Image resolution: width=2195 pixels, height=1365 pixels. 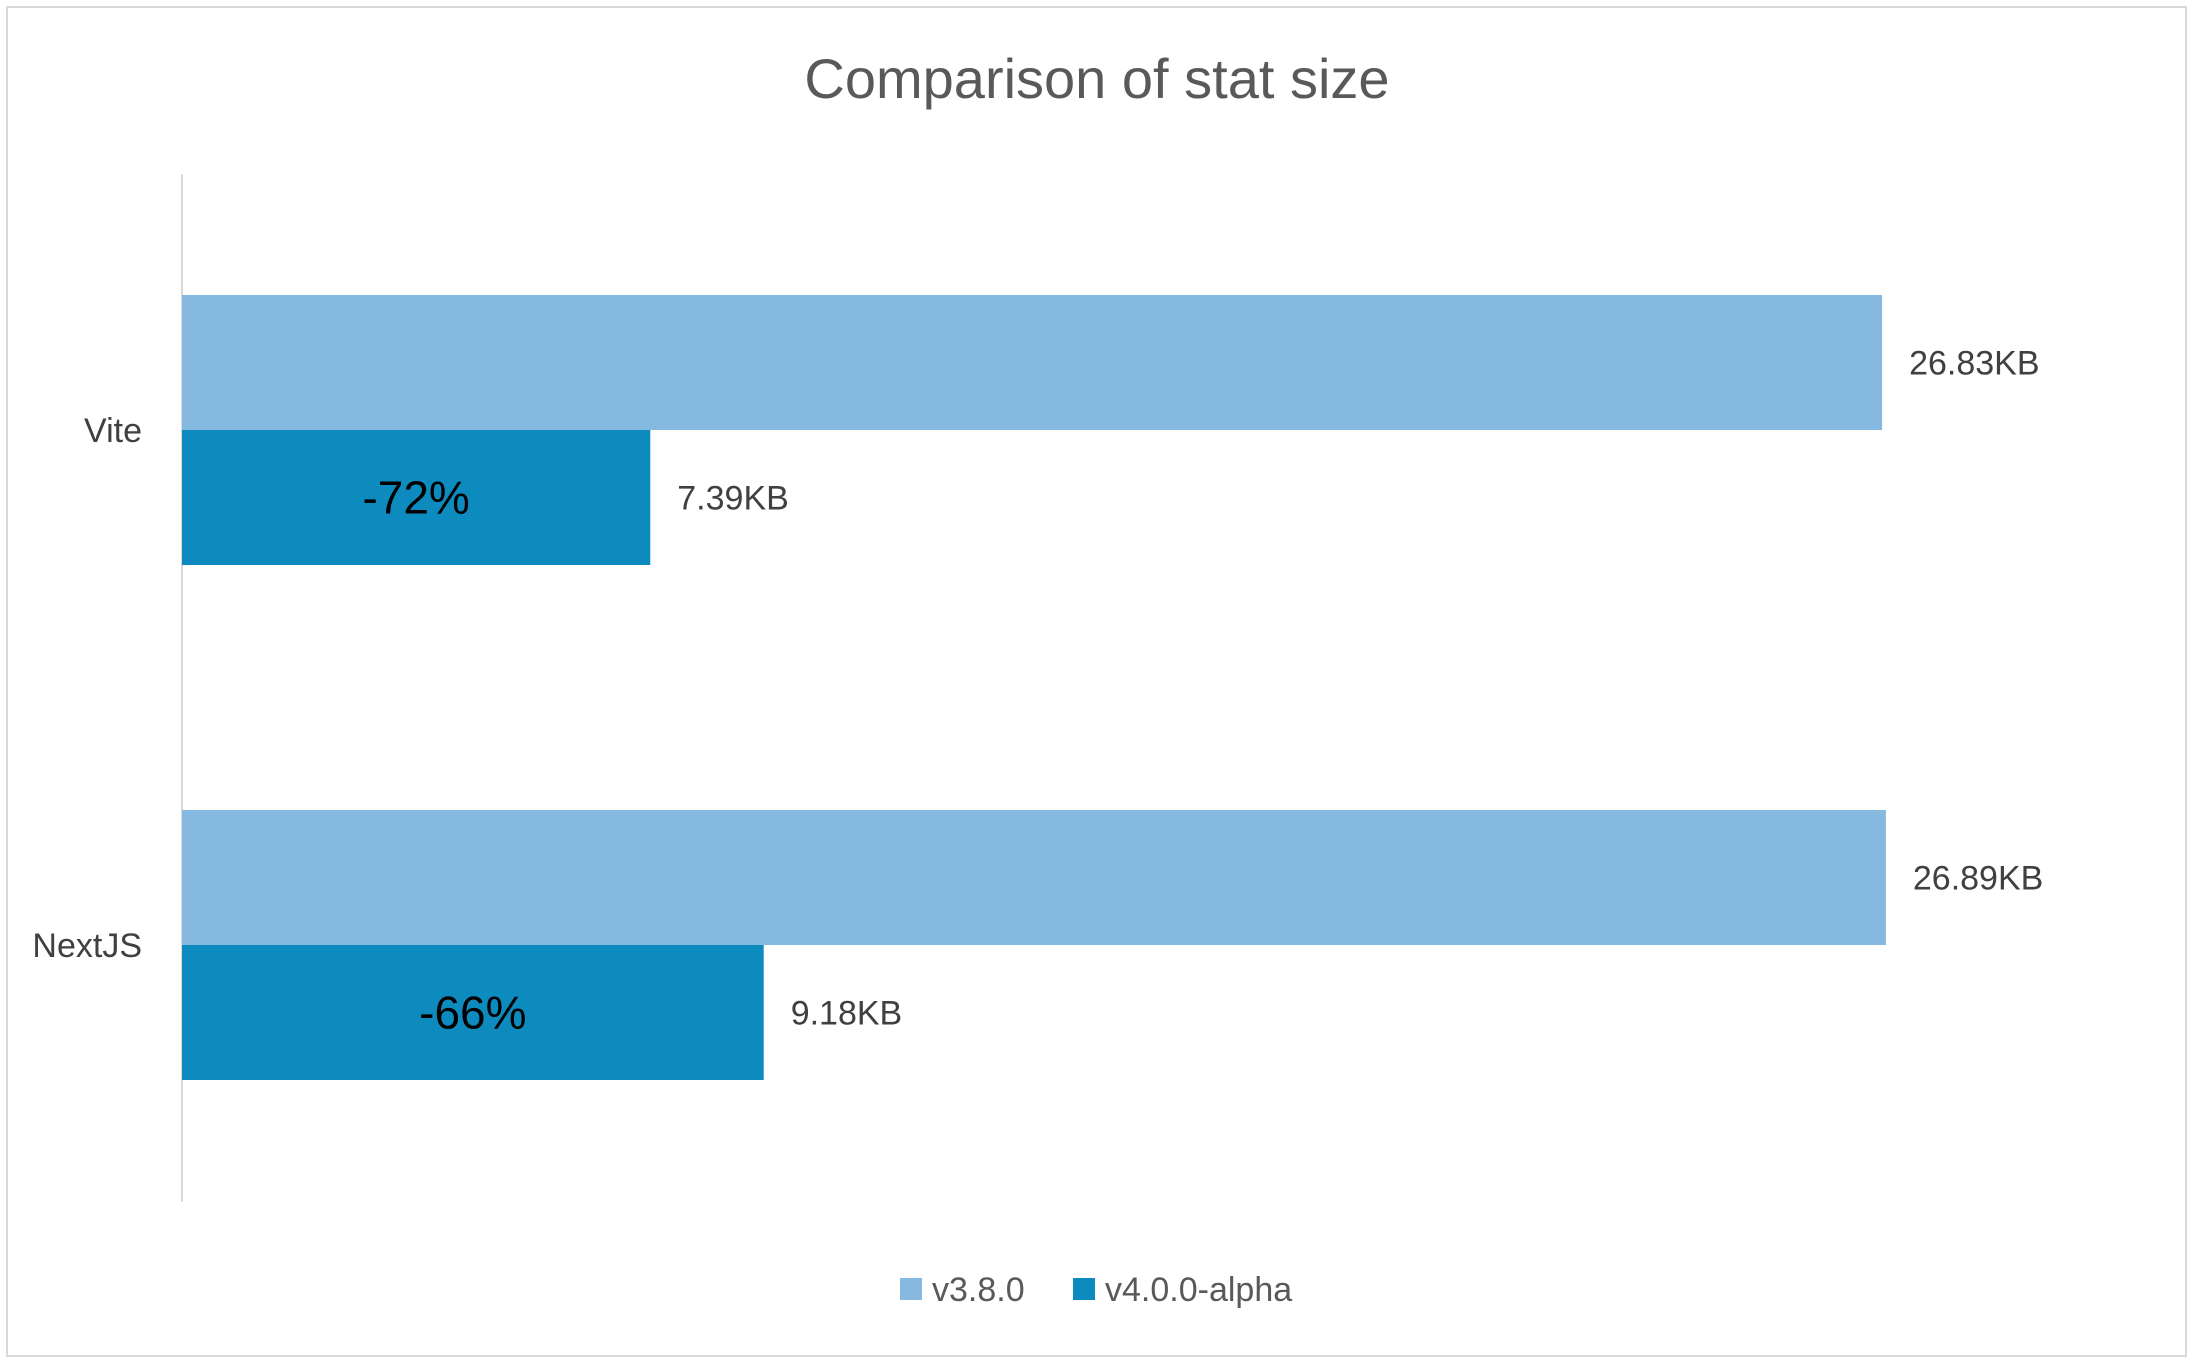 What do you see at coordinates (87, 946) in the screenshot?
I see `category-label-nextjs: NextJS` at bounding box center [87, 946].